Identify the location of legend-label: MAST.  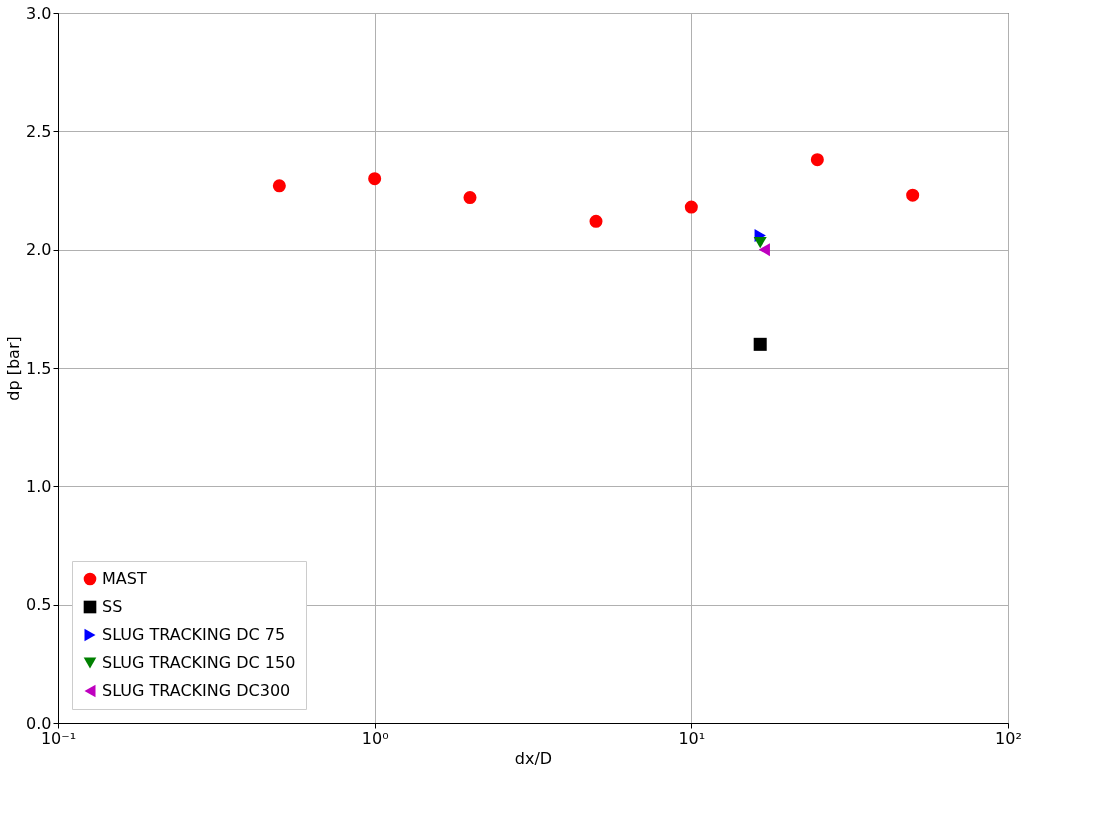
(124, 578).